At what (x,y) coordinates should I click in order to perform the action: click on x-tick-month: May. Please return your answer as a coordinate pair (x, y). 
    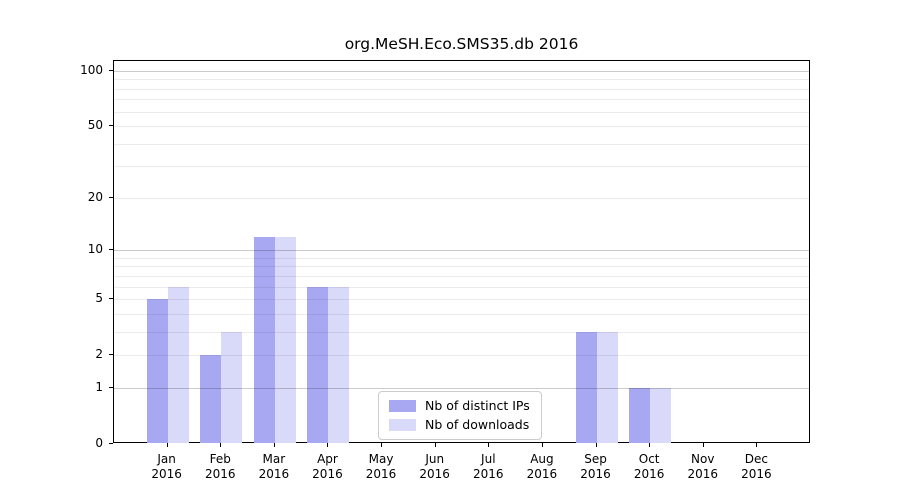
    Looking at the image, I should click on (381, 459).